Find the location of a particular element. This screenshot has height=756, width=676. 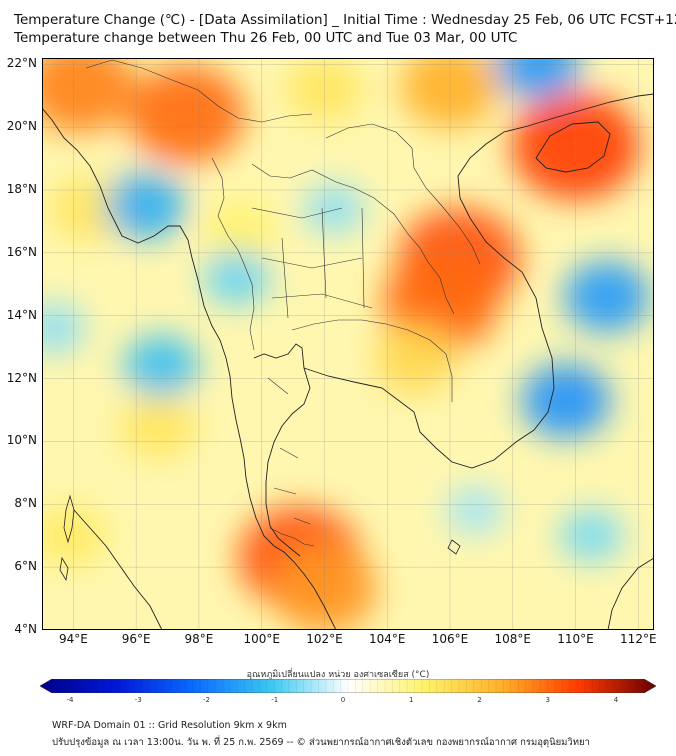

lon-label: 104°E is located at coordinates (387, 639).